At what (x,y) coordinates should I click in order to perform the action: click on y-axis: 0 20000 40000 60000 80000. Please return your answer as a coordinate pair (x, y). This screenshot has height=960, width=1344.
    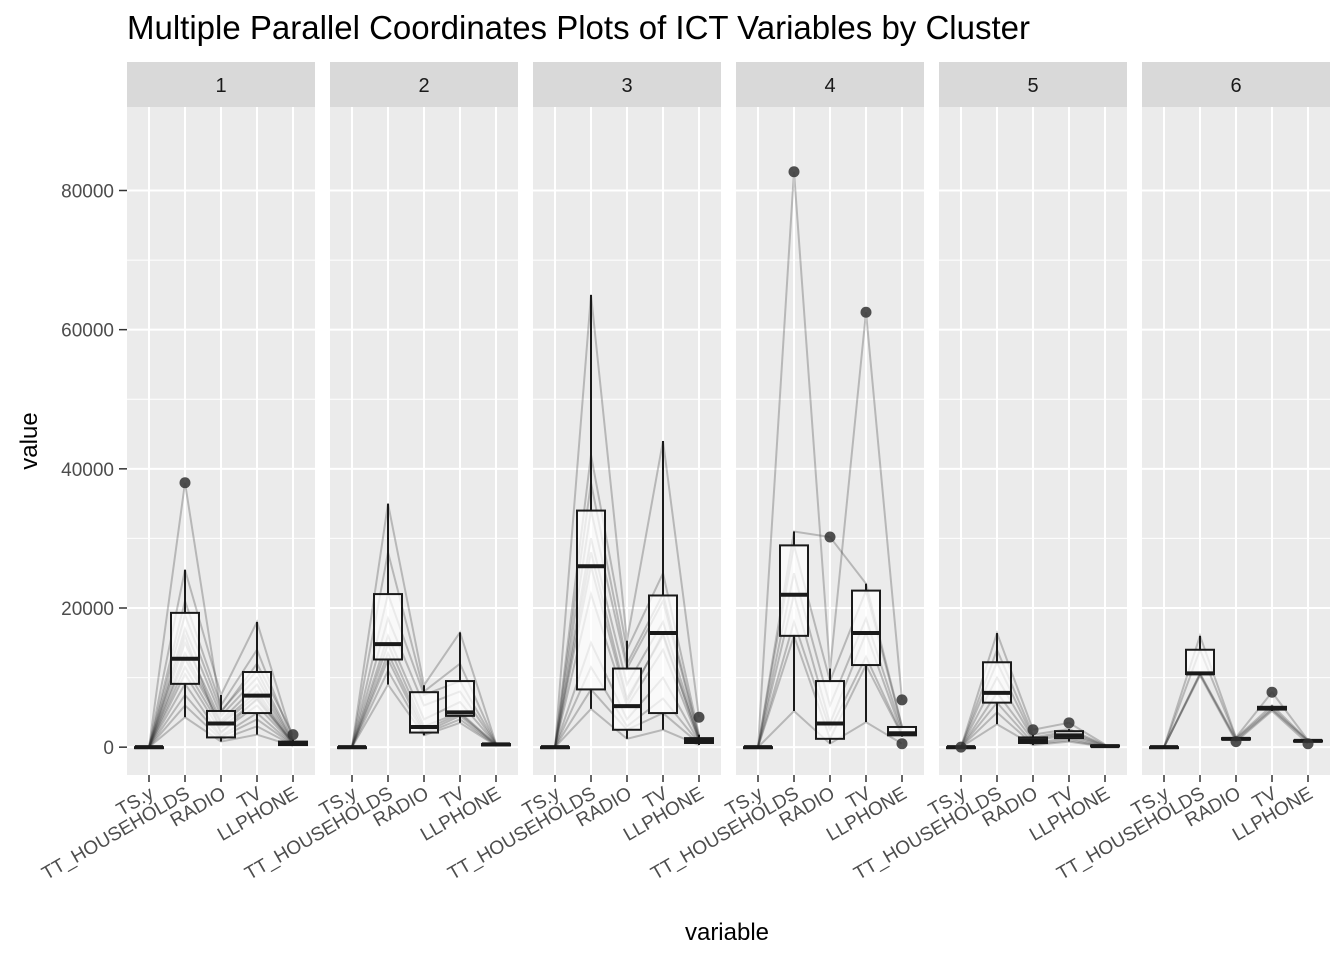
    Looking at the image, I should click on (94, 470).